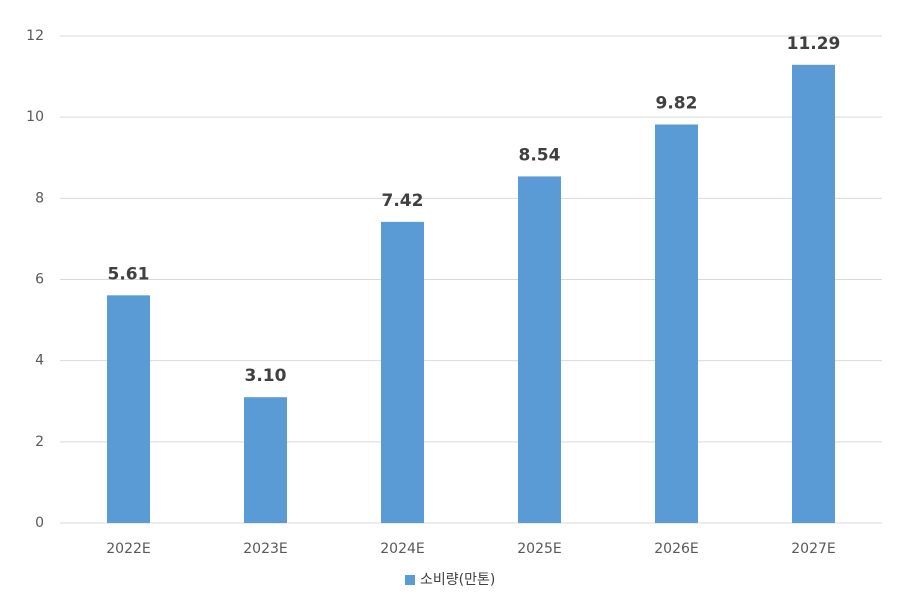 This screenshot has width=897, height=613. I want to click on y-tick-label: 8, so click(39, 198).